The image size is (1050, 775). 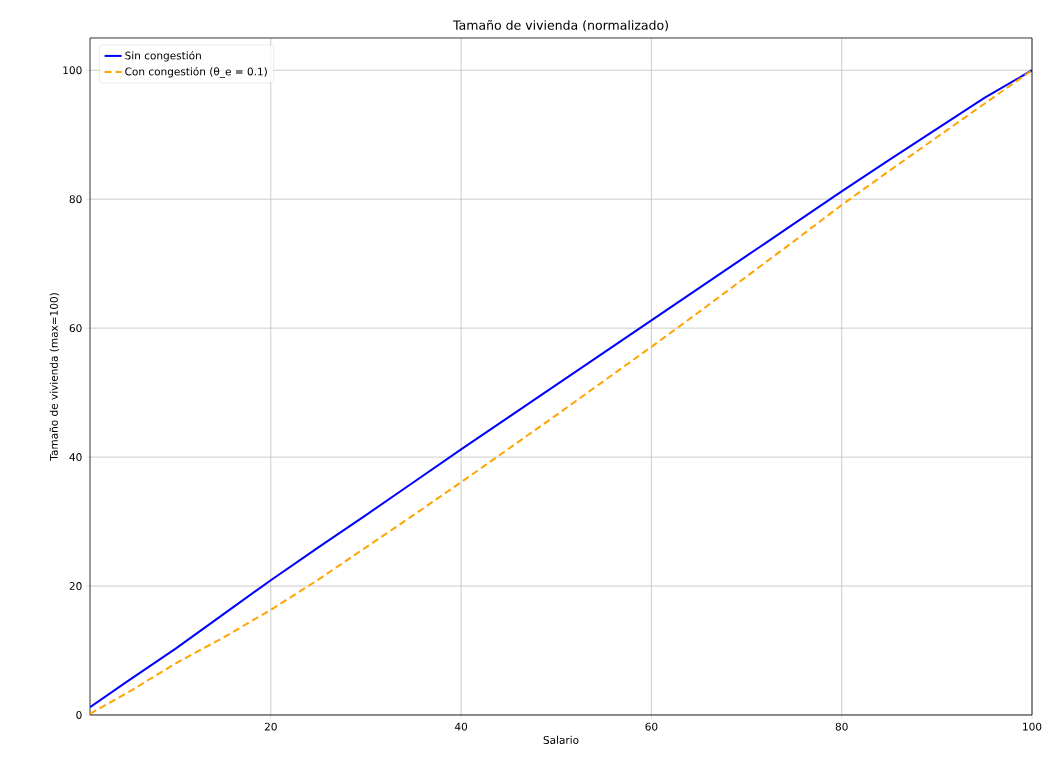 I want to click on y-tick-label: 60, so click(x=75, y=328).